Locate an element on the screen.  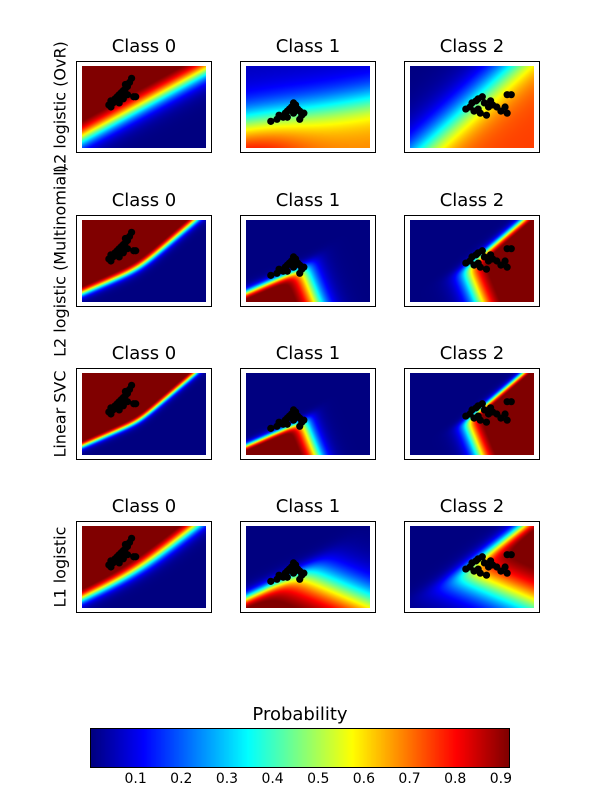
colorbar-tick-label: 0.6 is located at coordinates (364, 779).